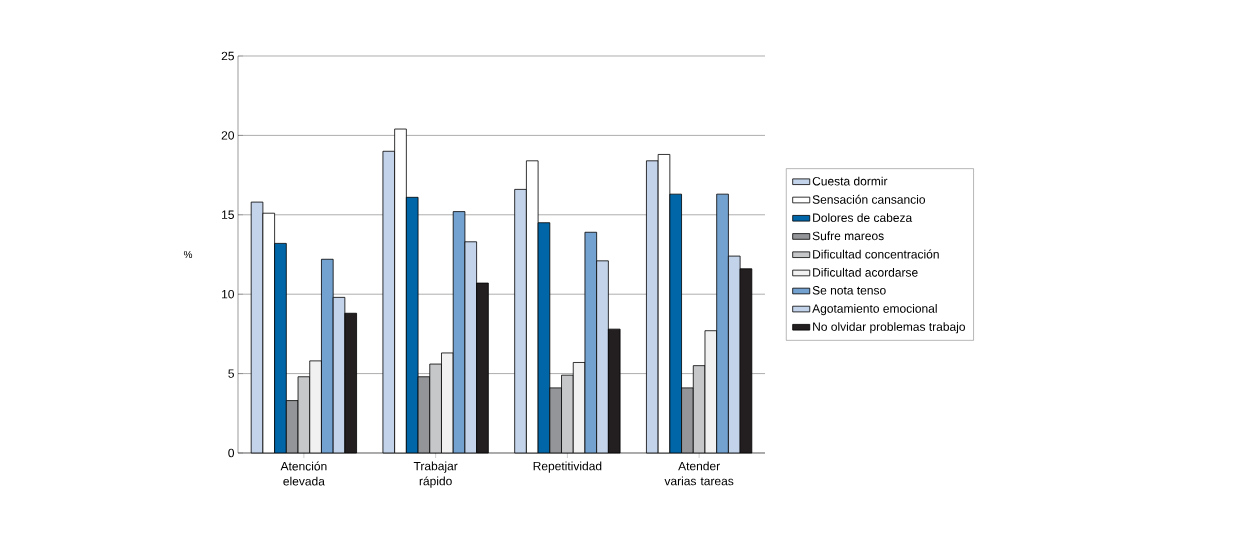 The image size is (1234, 554). I want to click on x-tick-label: Atención elevada, so click(303, 473).